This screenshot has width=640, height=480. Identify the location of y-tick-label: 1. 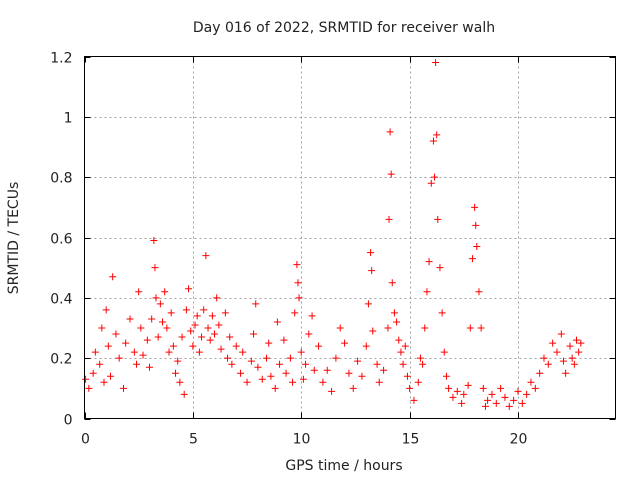
(68, 119).